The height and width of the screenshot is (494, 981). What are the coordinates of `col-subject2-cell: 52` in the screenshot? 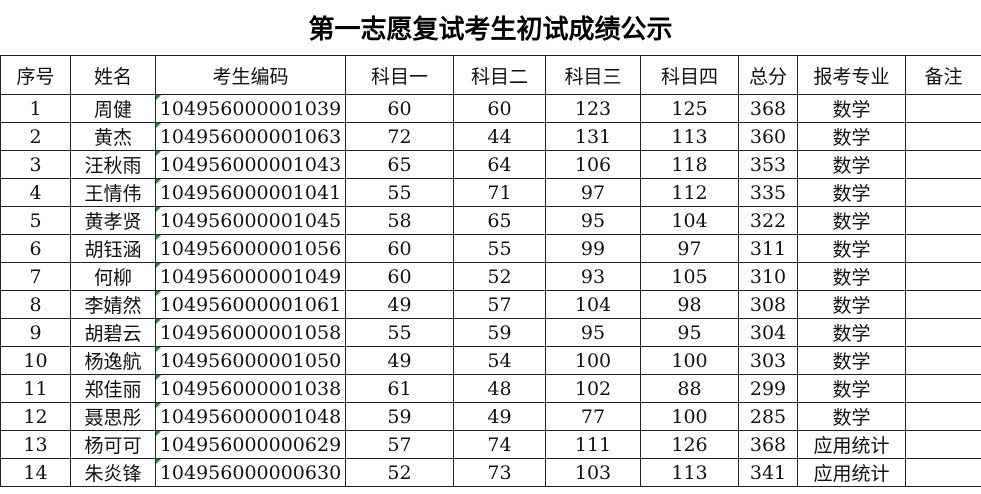 It's located at (499, 276).